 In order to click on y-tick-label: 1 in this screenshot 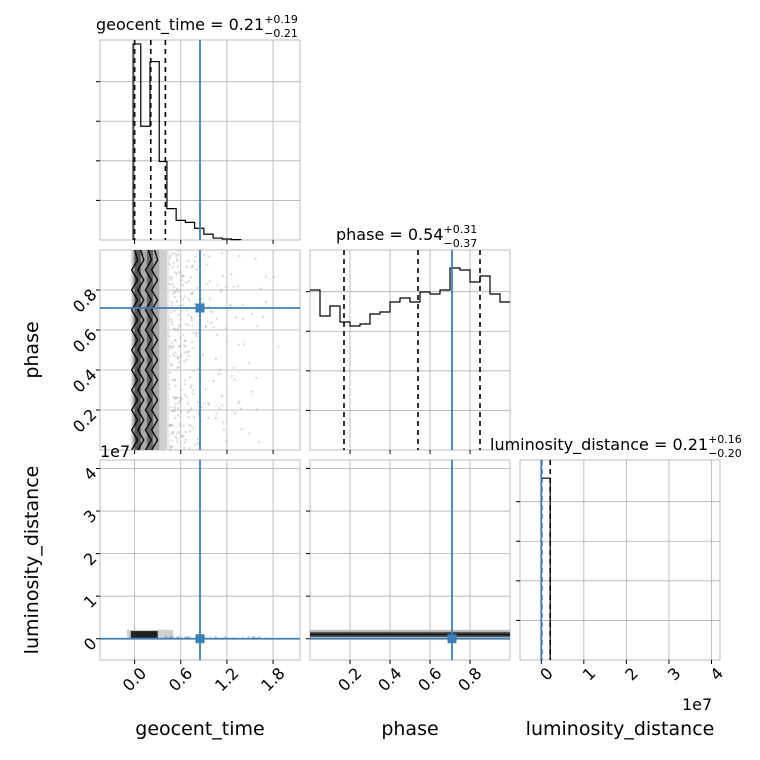, I will do `click(90, 601)`.